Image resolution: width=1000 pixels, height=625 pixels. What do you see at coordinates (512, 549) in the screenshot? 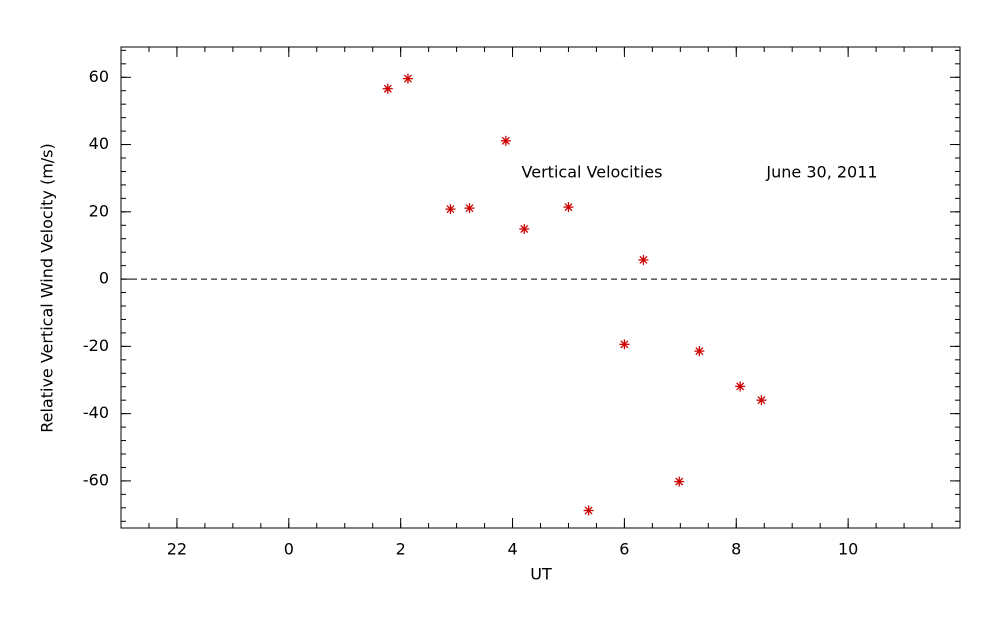
I see `x-tick-label: 4` at bounding box center [512, 549].